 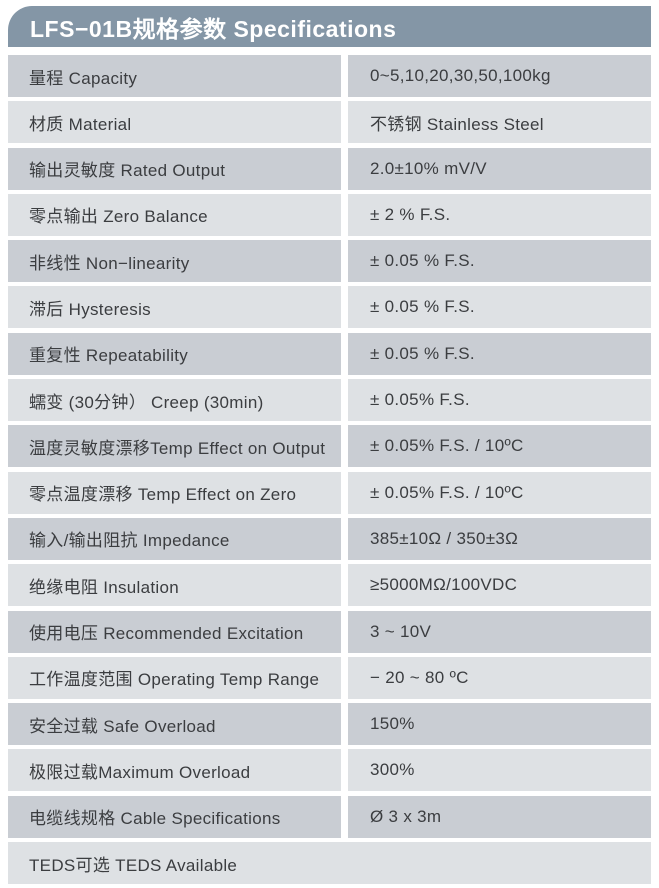 I want to click on spec-label-cell: 极限过载Maximum Overload, so click(x=174, y=770).